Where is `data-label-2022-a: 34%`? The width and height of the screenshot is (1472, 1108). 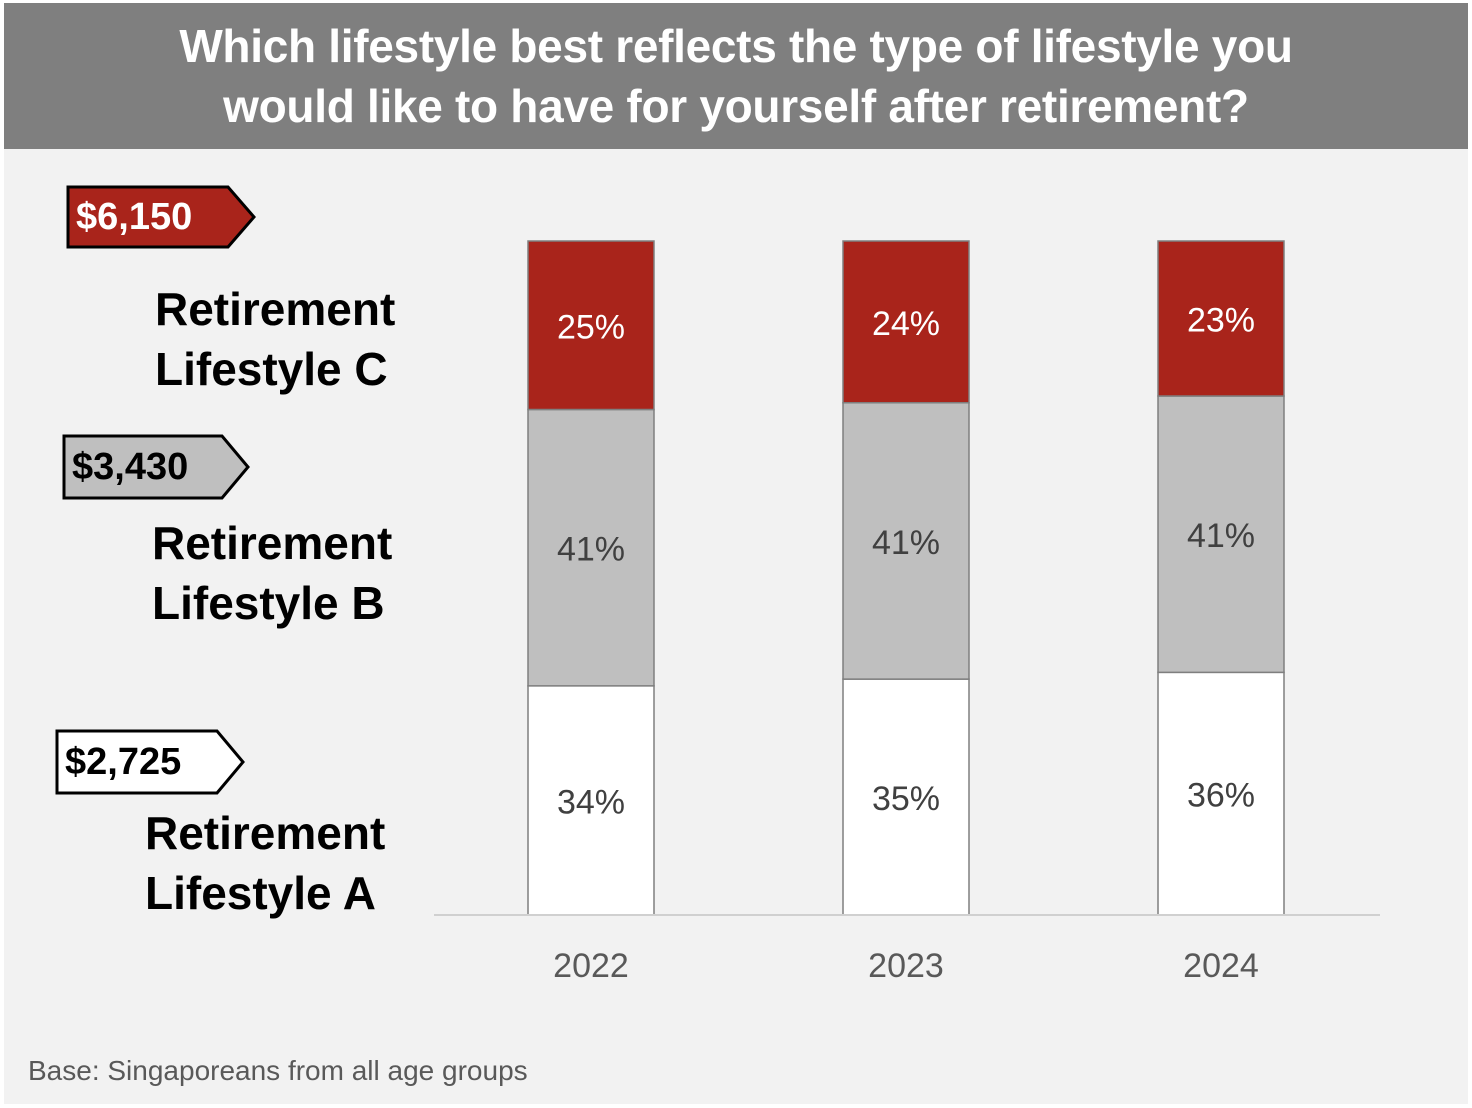 data-label-2022-a: 34% is located at coordinates (591, 802).